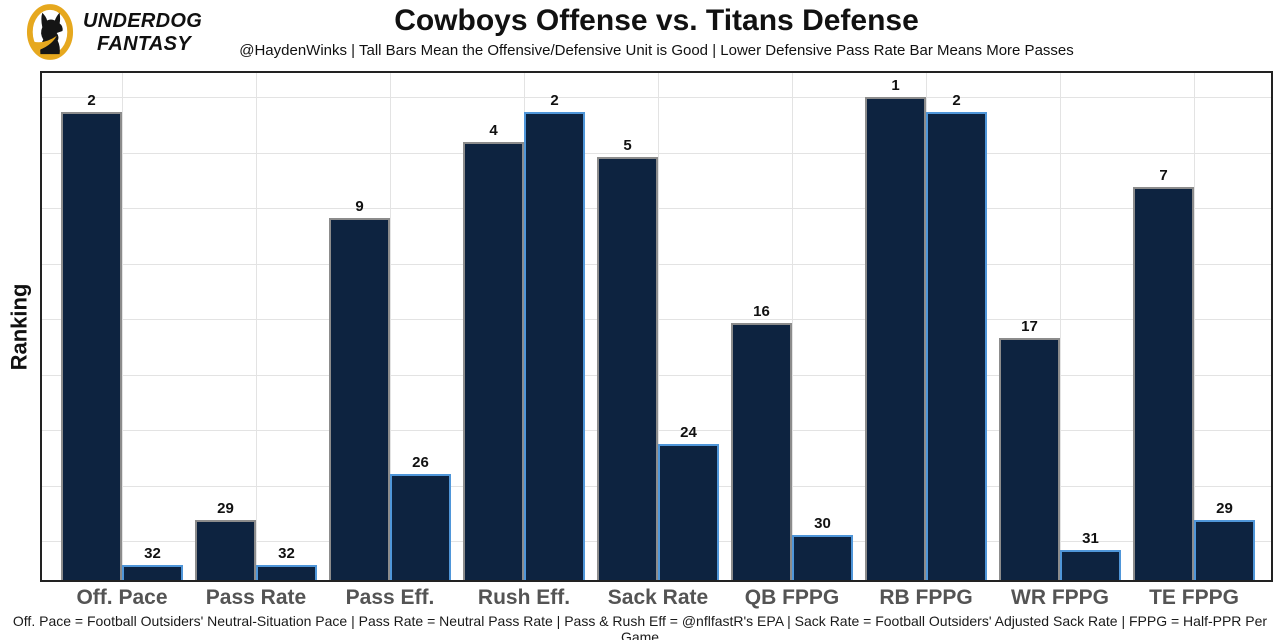  Describe the element at coordinates (144, 43) in the screenshot. I see `logo-line-2: FANTASY` at that location.